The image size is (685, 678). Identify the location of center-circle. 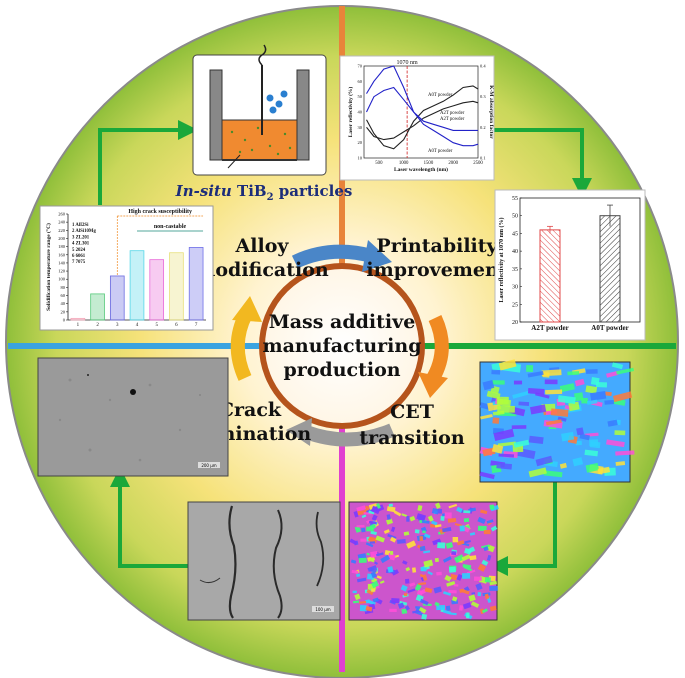
(342, 346).